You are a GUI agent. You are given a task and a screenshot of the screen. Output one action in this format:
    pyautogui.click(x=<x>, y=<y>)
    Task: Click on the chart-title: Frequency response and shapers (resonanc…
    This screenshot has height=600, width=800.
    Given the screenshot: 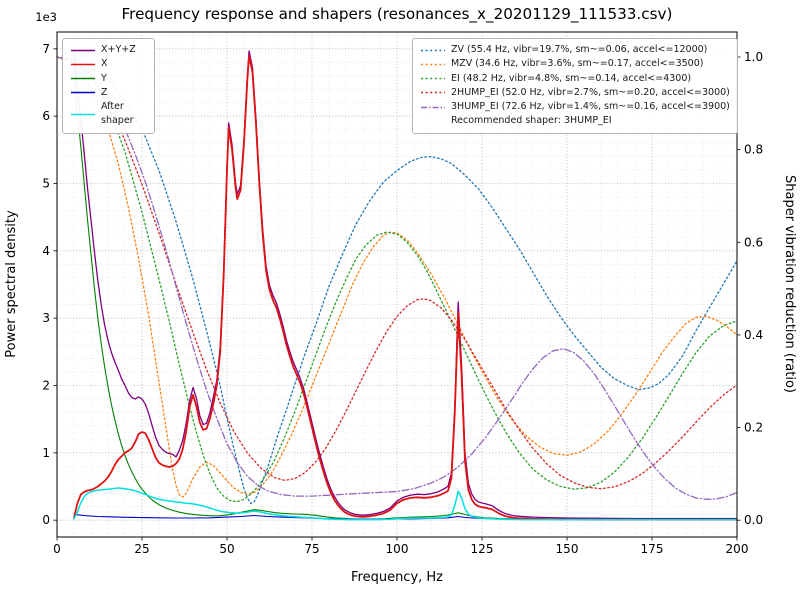 What is the action you would take?
    pyautogui.click(x=397, y=14)
    